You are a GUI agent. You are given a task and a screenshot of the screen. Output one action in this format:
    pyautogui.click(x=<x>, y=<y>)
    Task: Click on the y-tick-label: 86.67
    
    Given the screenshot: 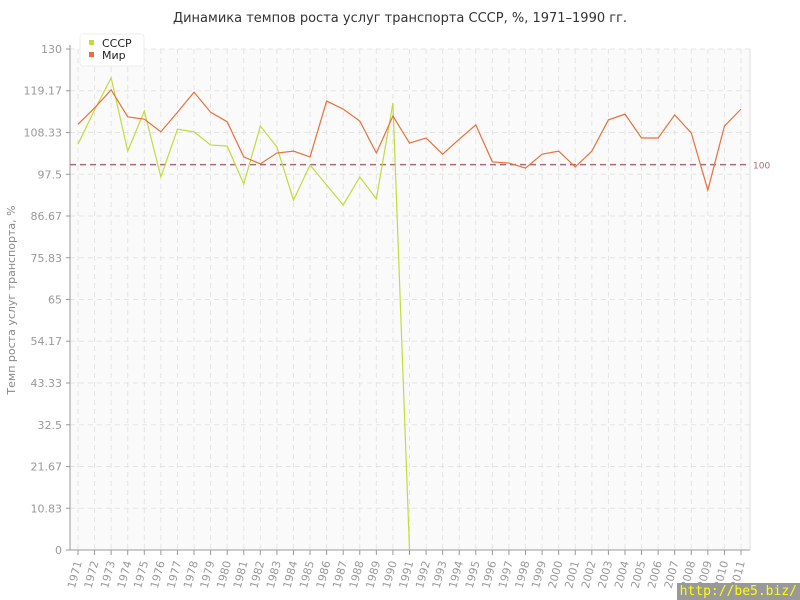 What is the action you would take?
    pyautogui.click(x=47, y=216)
    